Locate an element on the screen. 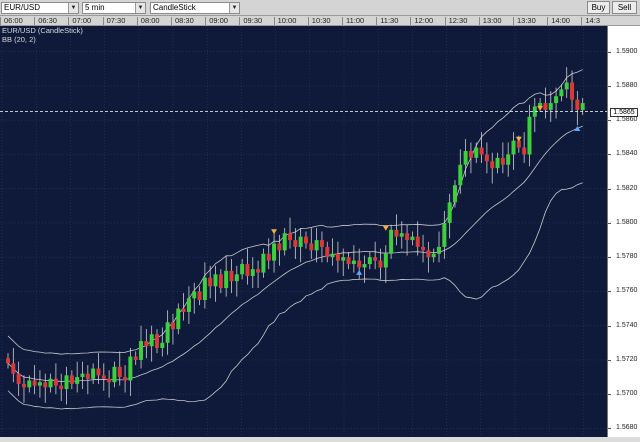 This screenshot has width=640, height=442. timeframe-value: 5 min is located at coordinates (95, 7).